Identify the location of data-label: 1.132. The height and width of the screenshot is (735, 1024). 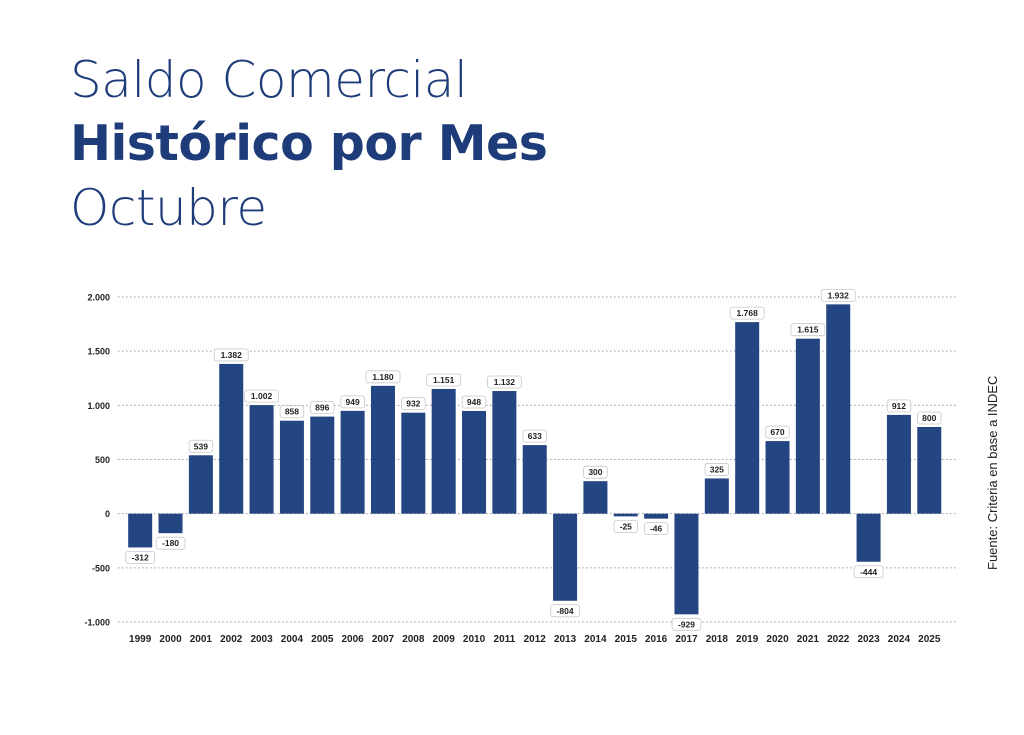
(505, 382).